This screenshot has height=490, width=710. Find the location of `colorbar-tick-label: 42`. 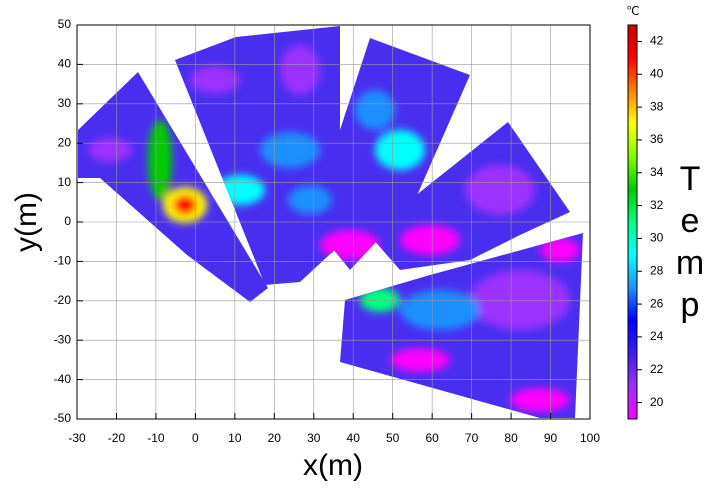

colorbar-tick-label: 42 is located at coordinates (657, 41).